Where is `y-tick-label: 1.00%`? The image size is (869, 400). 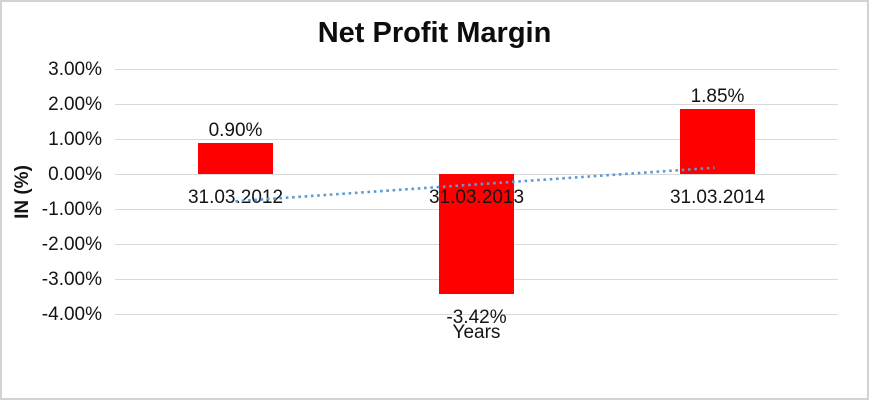 y-tick-label: 1.00% is located at coordinates (75, 139).